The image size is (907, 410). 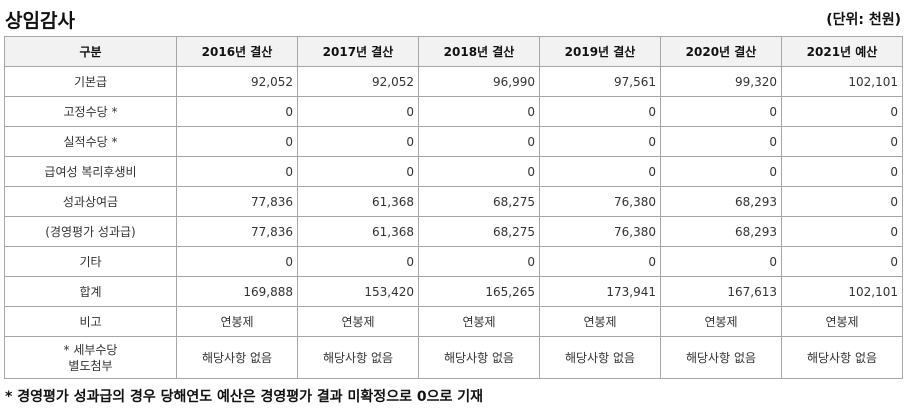 I want to click on table-cell: 165,265, so click(x=479, y=291).